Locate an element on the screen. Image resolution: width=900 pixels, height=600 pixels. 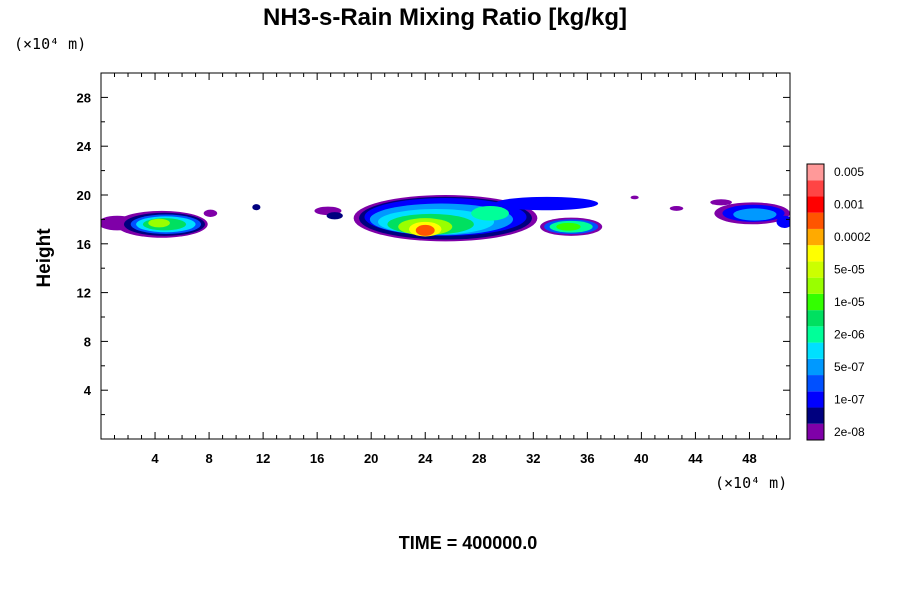
colorbar-label: 2e-08 is located at coordinates (849, 432).